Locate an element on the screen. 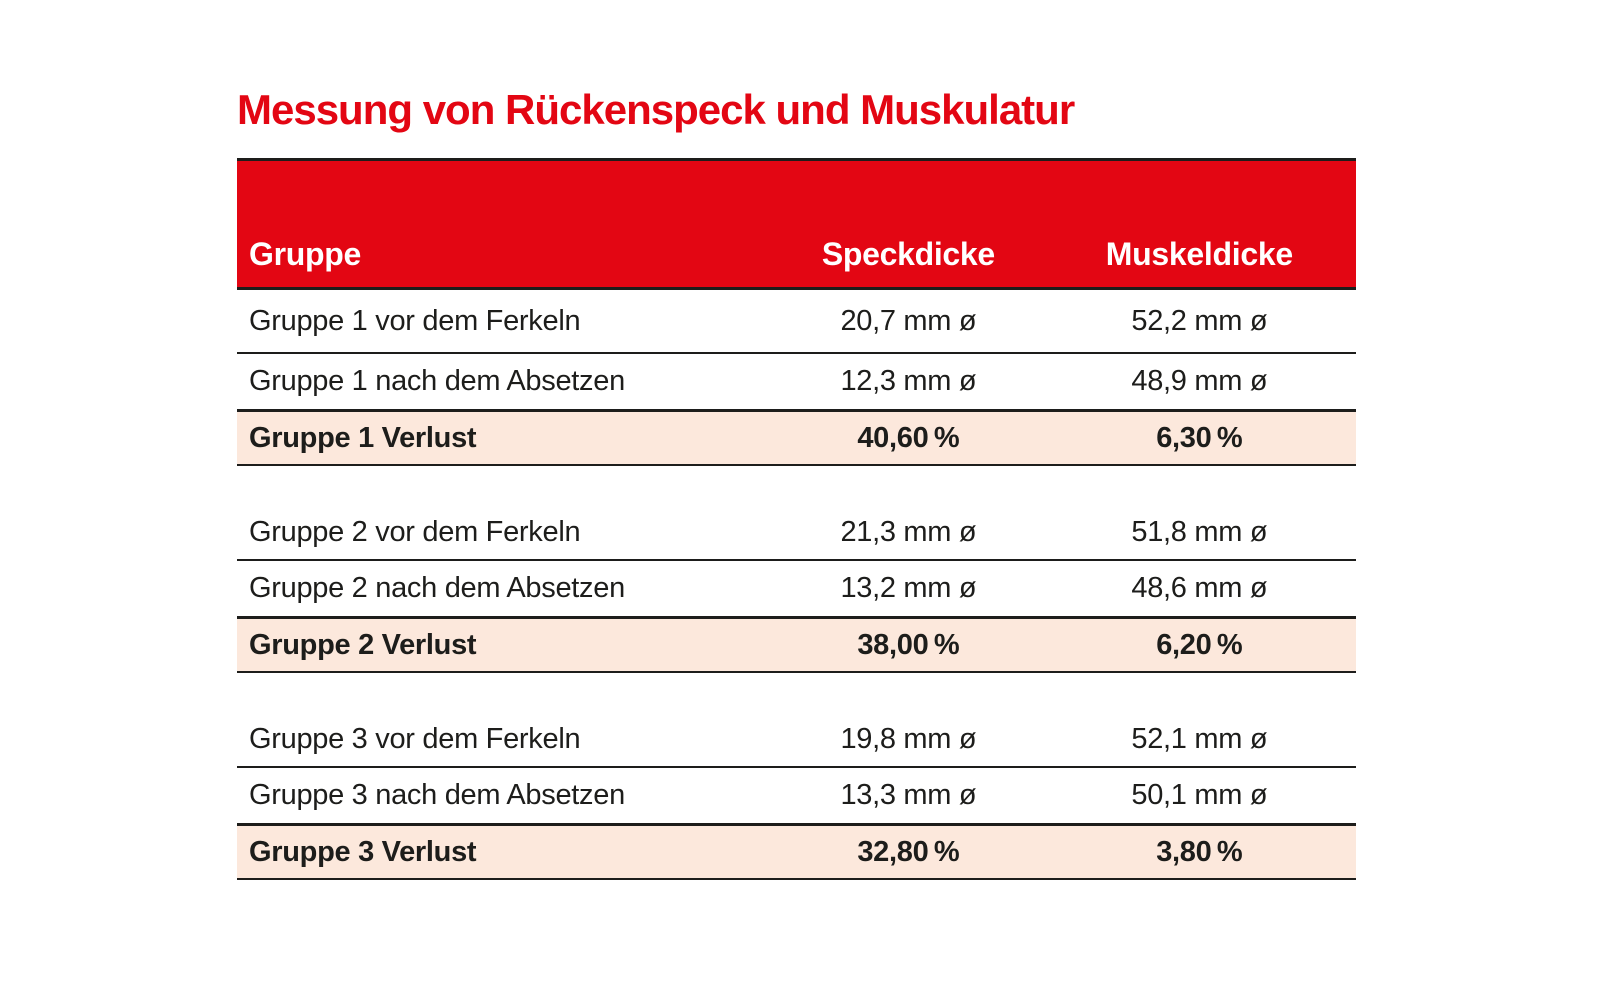  cell-muskeldicke: 52,1 mm ø is located at coordinates (1199, 739).